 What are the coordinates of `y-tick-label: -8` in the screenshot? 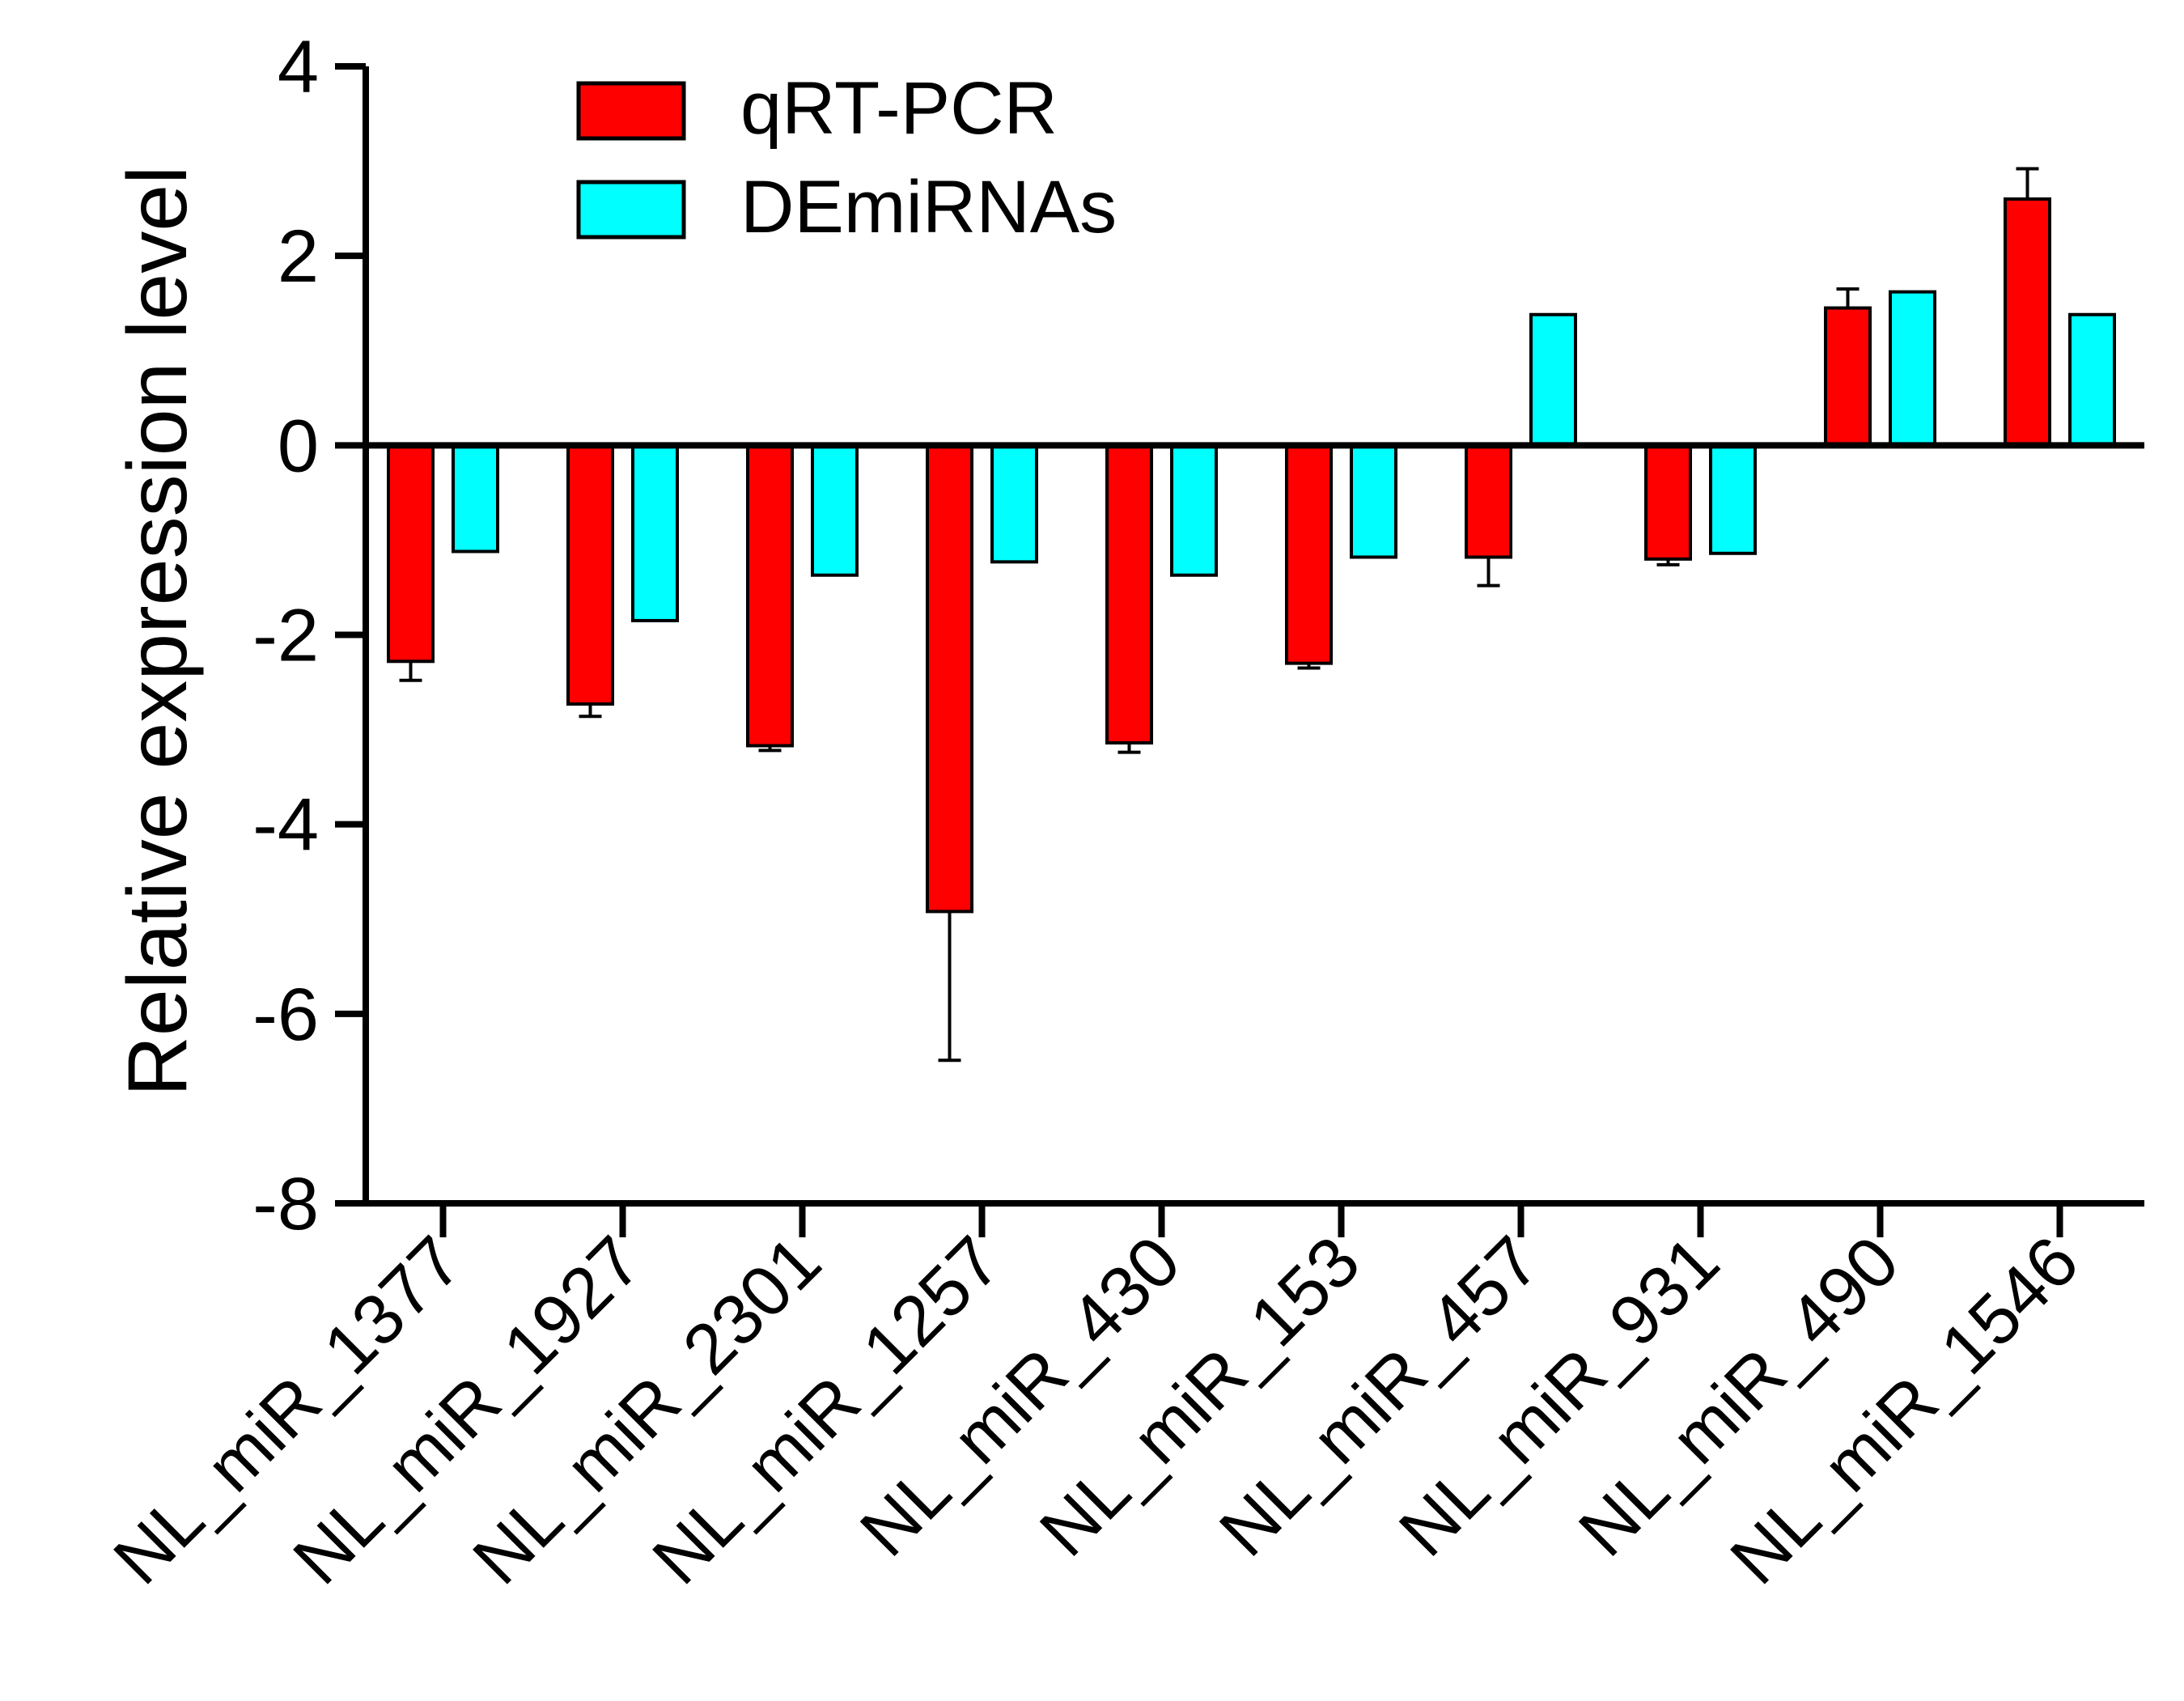 It's located at (286, 1204).